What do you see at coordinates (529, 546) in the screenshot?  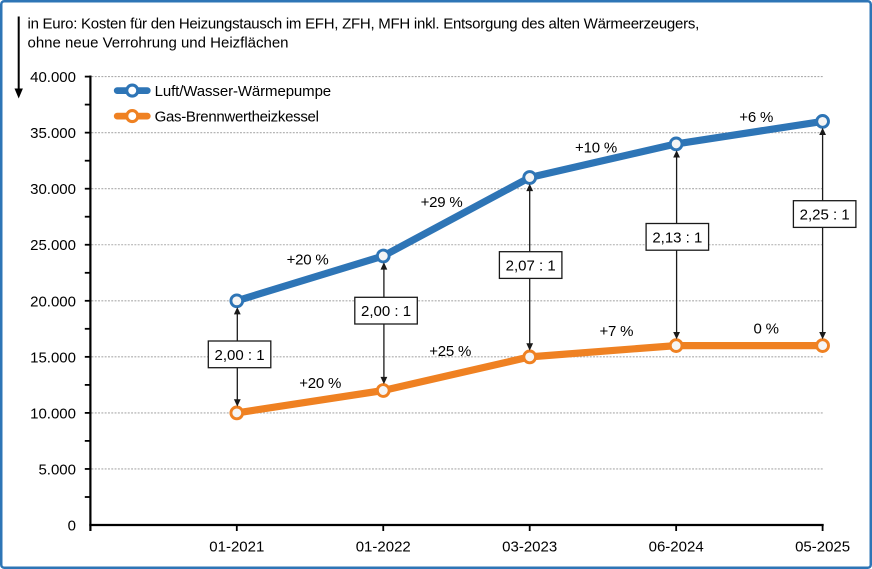 I see `svg-text: 03-2023` at bounding box center [529, 546].